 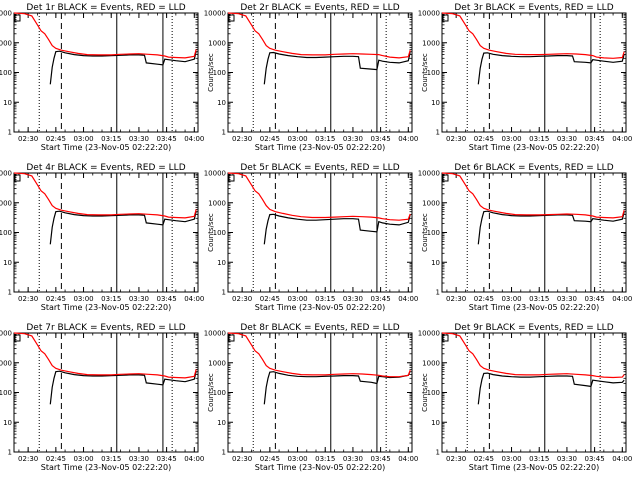 What do you see at coordinates (105, 8) in the screenshot?
I see `chart-title: Det 1r BLACK = Events, RED = LLD` at bounding box center [105, 8].